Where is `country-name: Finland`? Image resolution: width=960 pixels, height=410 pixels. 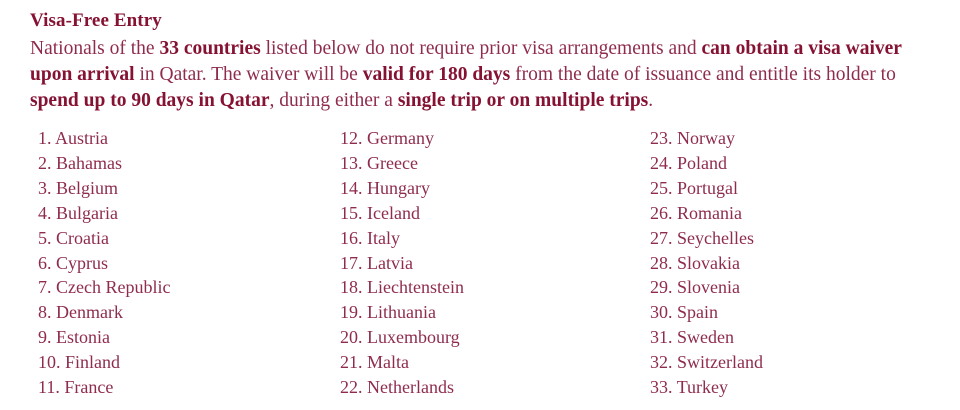 country-name: Finland is located at coordinates (93, 362).